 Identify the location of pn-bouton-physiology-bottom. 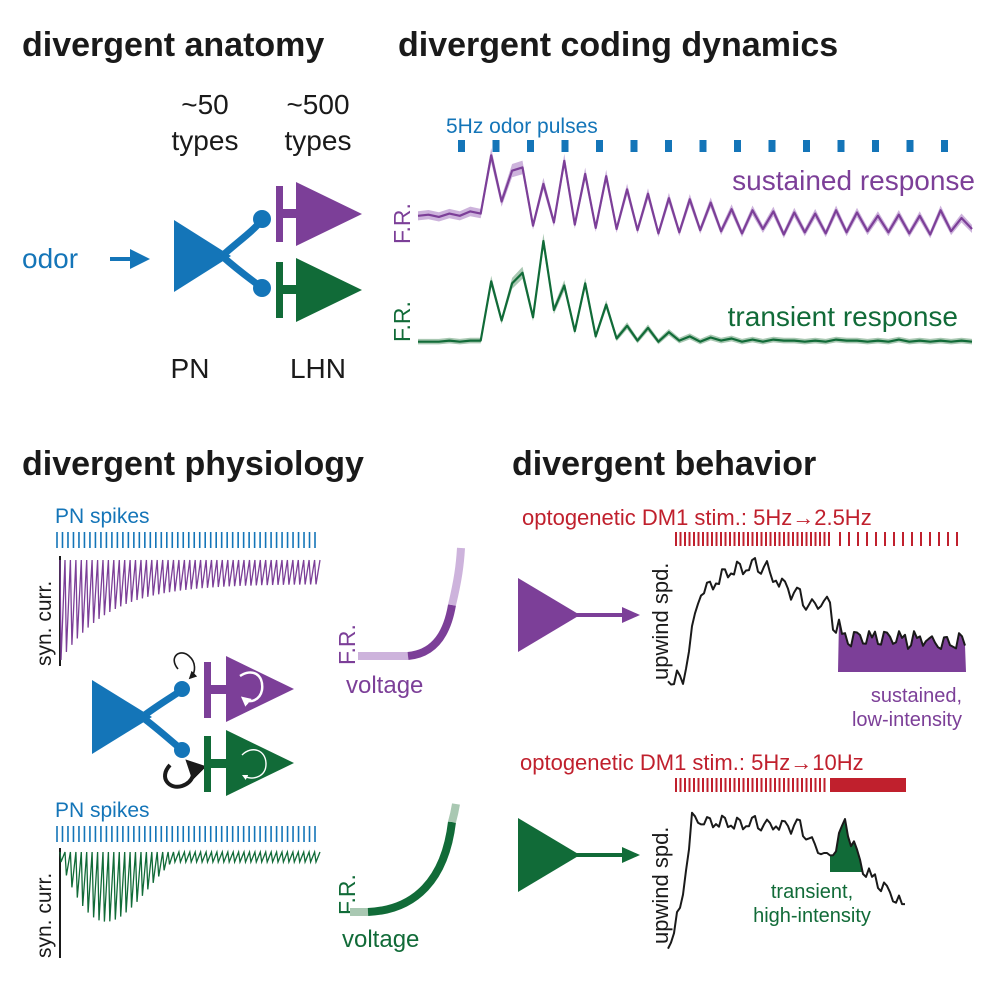
(182, 750).